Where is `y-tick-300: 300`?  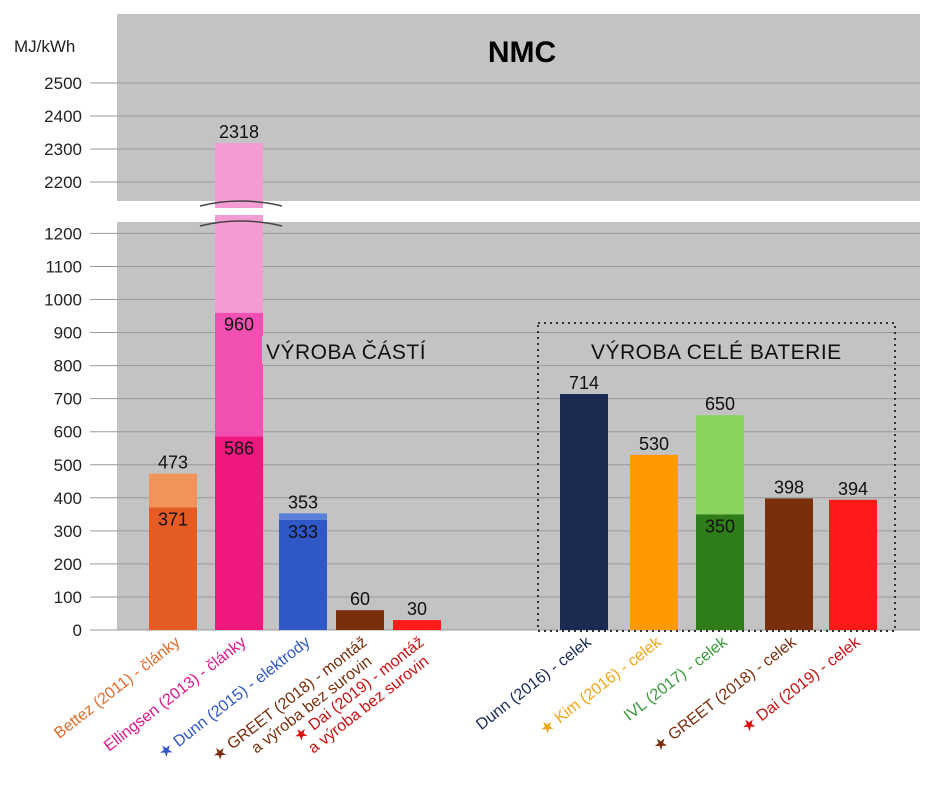
y-tick-300: 300 is located at coordinates (68, 531).